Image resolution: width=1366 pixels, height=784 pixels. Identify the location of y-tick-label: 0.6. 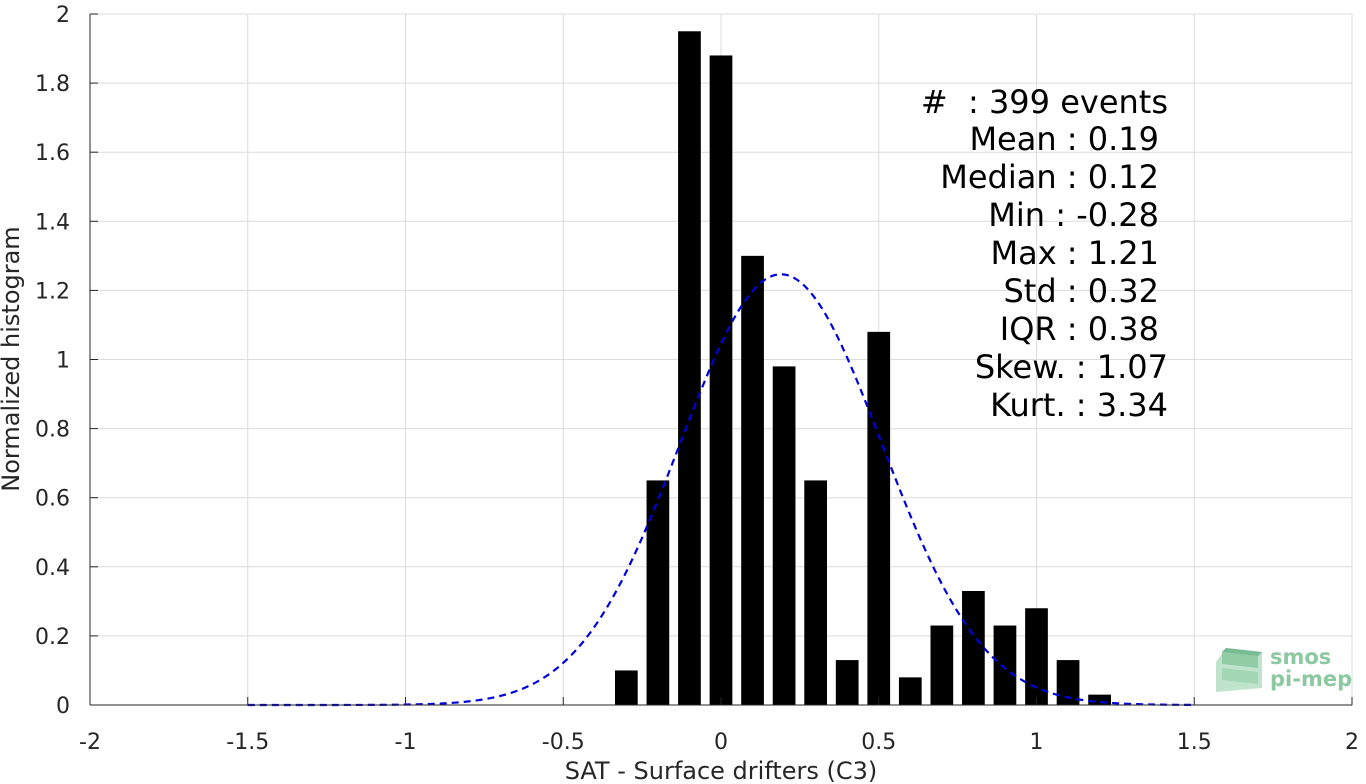
(52, 499).